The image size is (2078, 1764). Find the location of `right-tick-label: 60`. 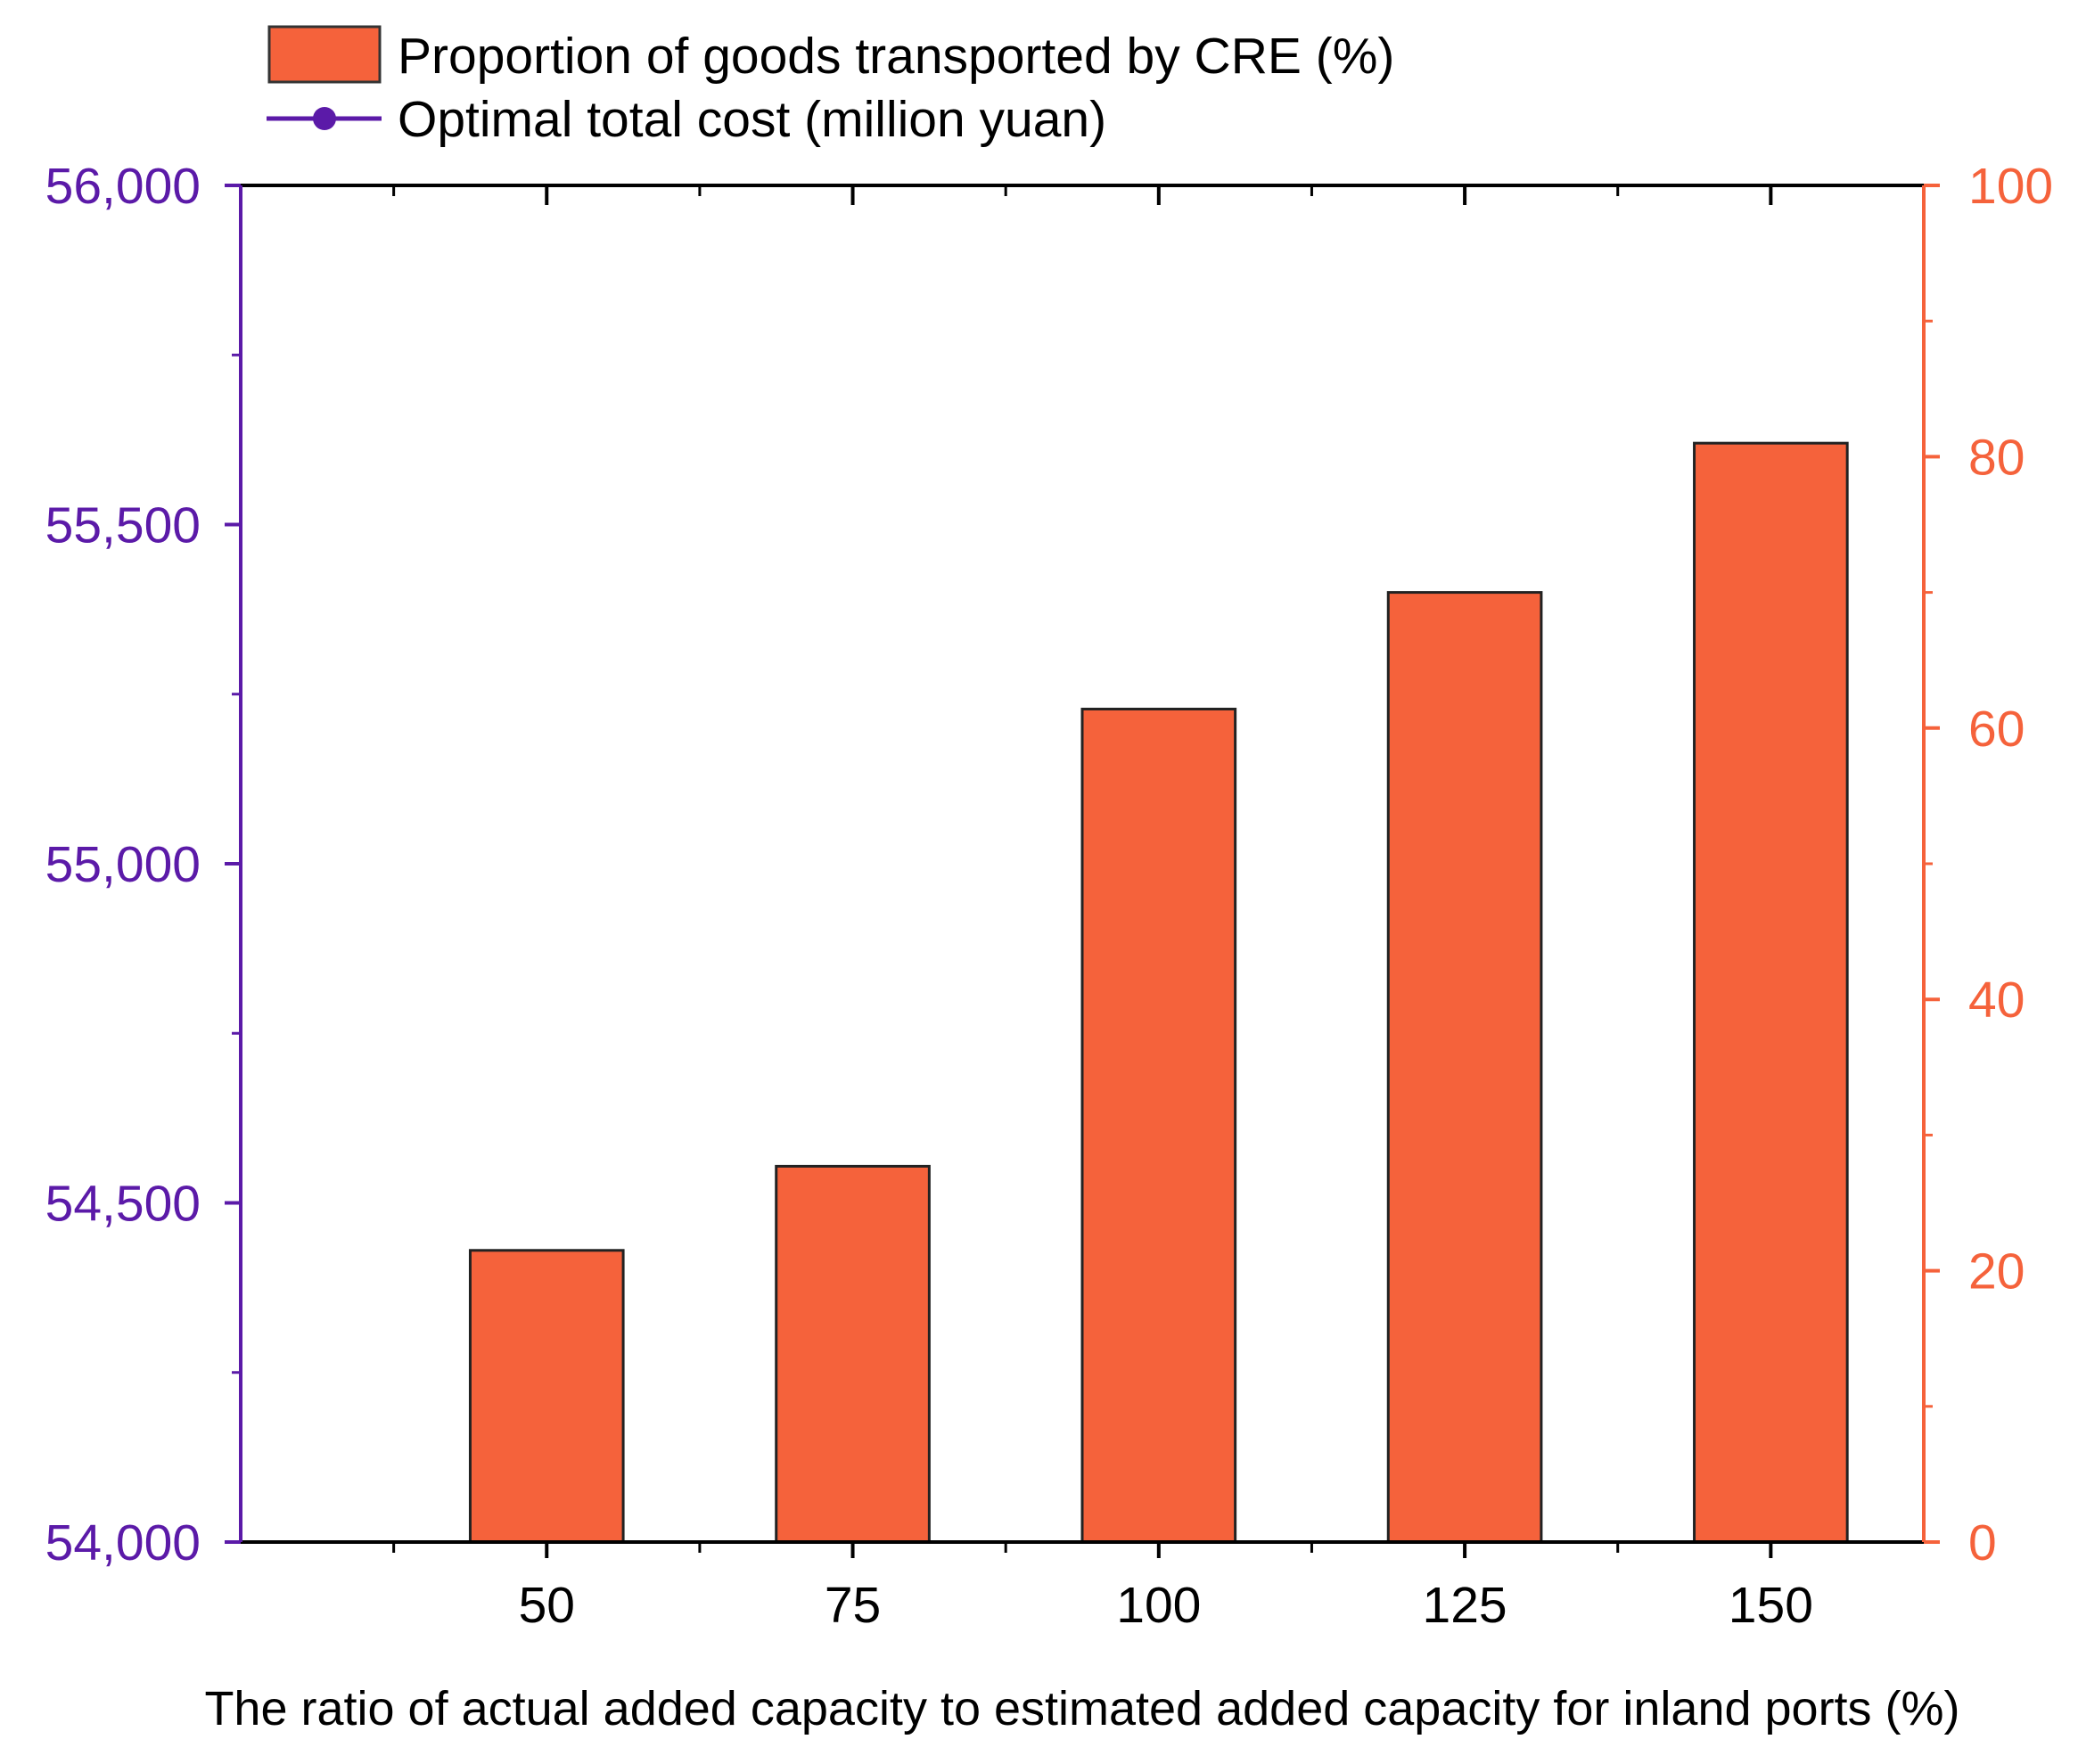

right-tick-label: 60 is located at coordinates (1997, 729).